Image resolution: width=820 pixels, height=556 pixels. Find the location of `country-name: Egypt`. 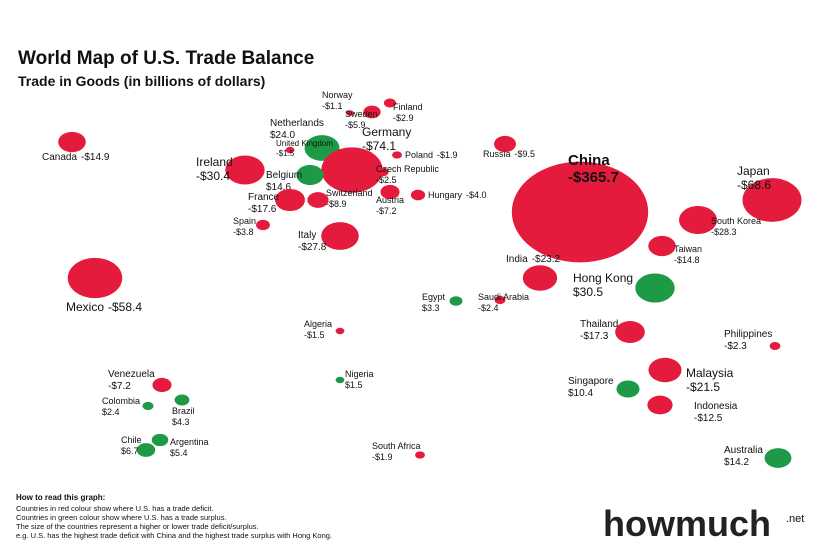

country-name: Egypt is located at coordinates (434, 297).